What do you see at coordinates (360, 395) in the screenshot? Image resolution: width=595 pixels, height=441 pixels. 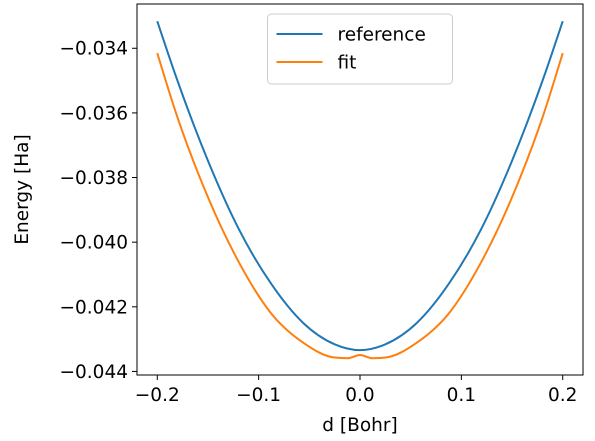 I see `x-tick-label: 0.0` at bounding box center [360, 395].